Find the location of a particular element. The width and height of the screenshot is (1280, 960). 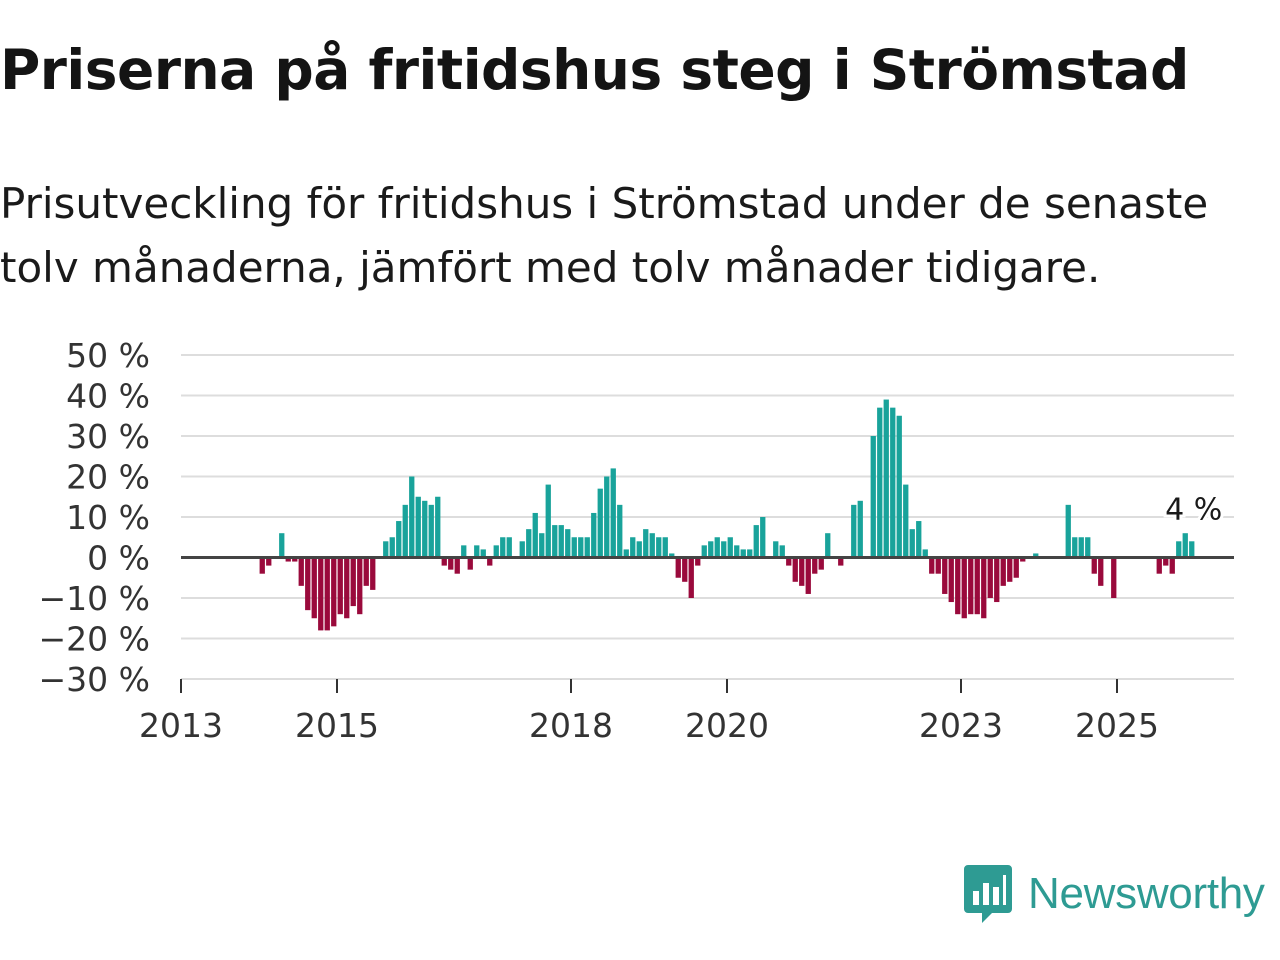

x-tick-label: 2013 is located at coordinates (181, 725).